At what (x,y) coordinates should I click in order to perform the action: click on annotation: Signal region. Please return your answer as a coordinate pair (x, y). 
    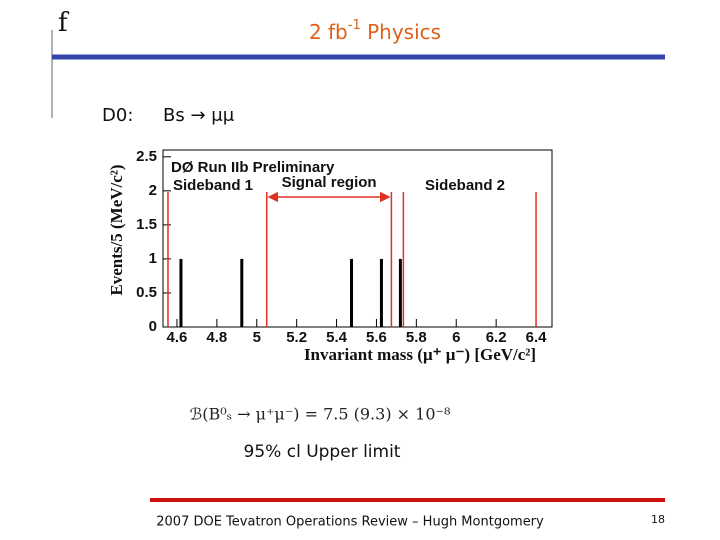
    Looking at the image, I should click on (329, 182).